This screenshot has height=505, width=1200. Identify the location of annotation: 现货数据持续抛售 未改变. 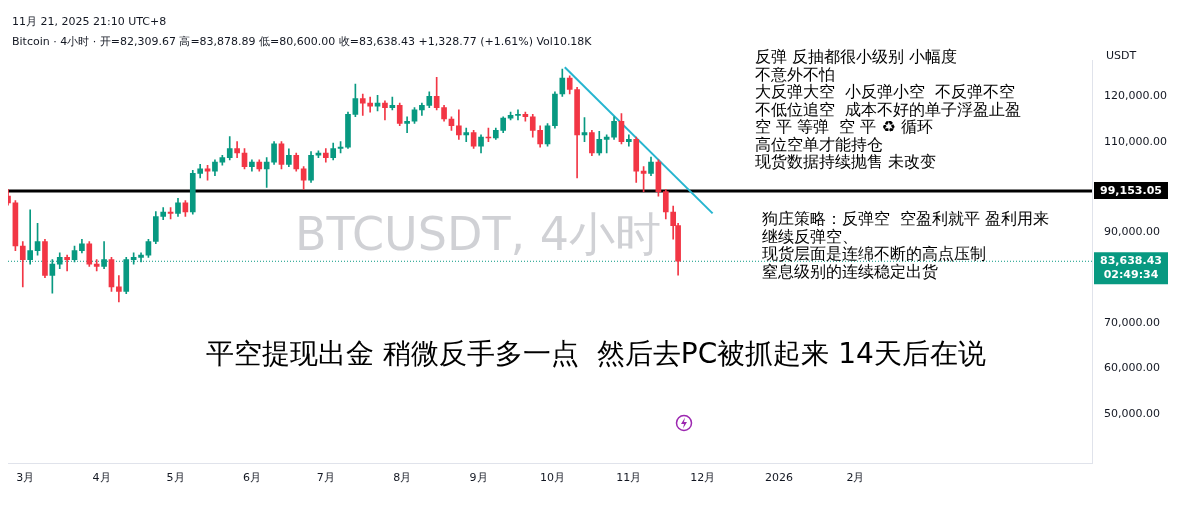
(846, 162).